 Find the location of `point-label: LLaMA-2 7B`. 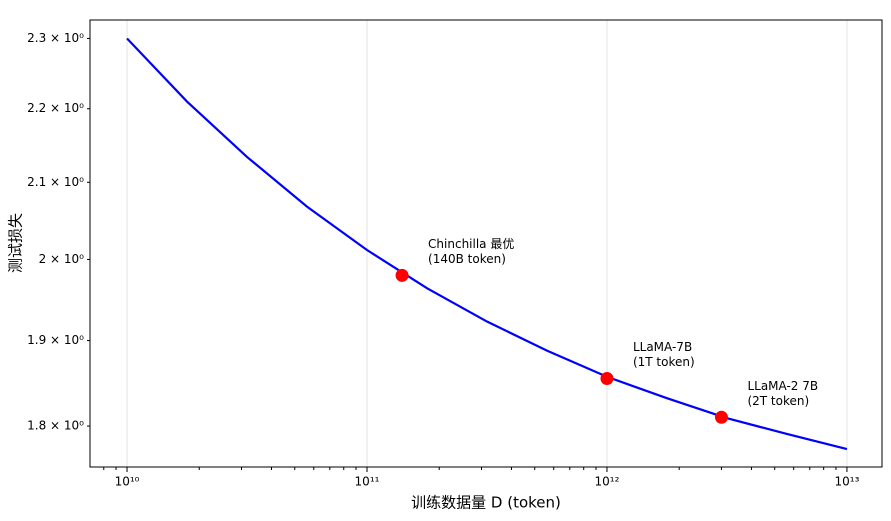

point-label: LLaMA-2 7B is located at coordinates (782, 386).